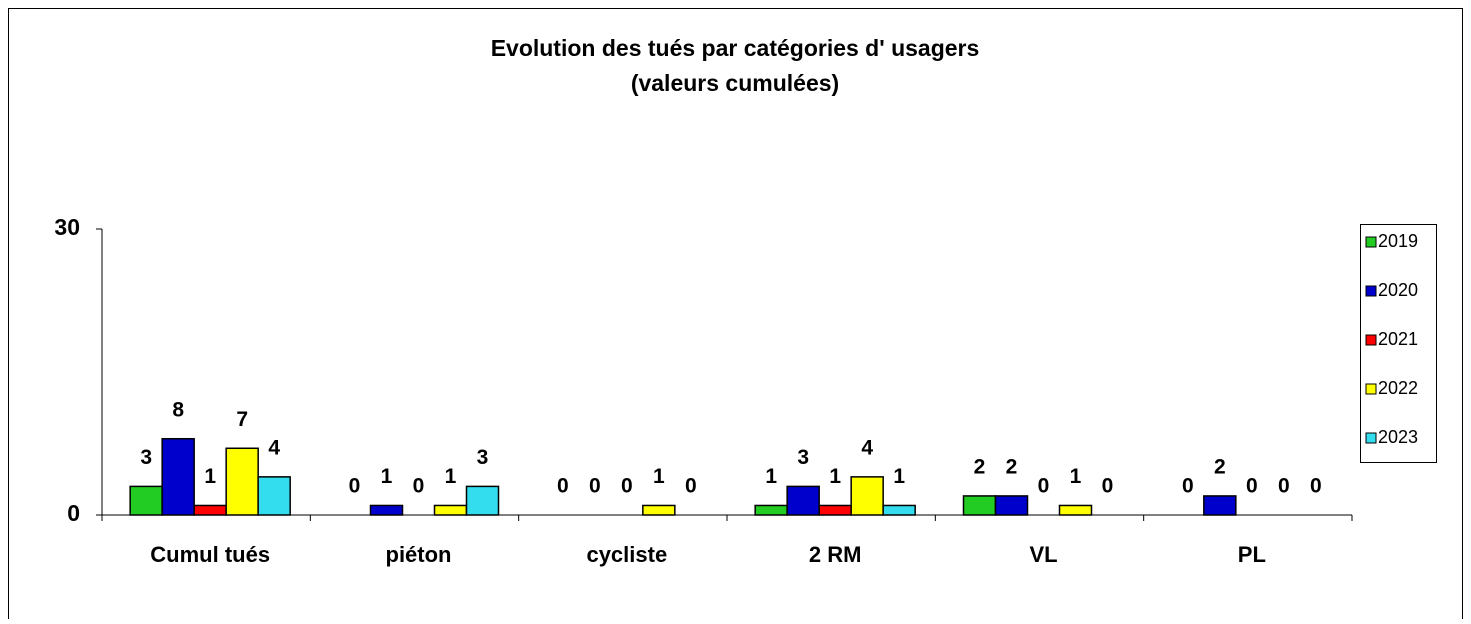  What do you see at coordinates (1398, 290) in the screenshot?
I see `legend-label: 2020` at bounding box center [1398, 290].